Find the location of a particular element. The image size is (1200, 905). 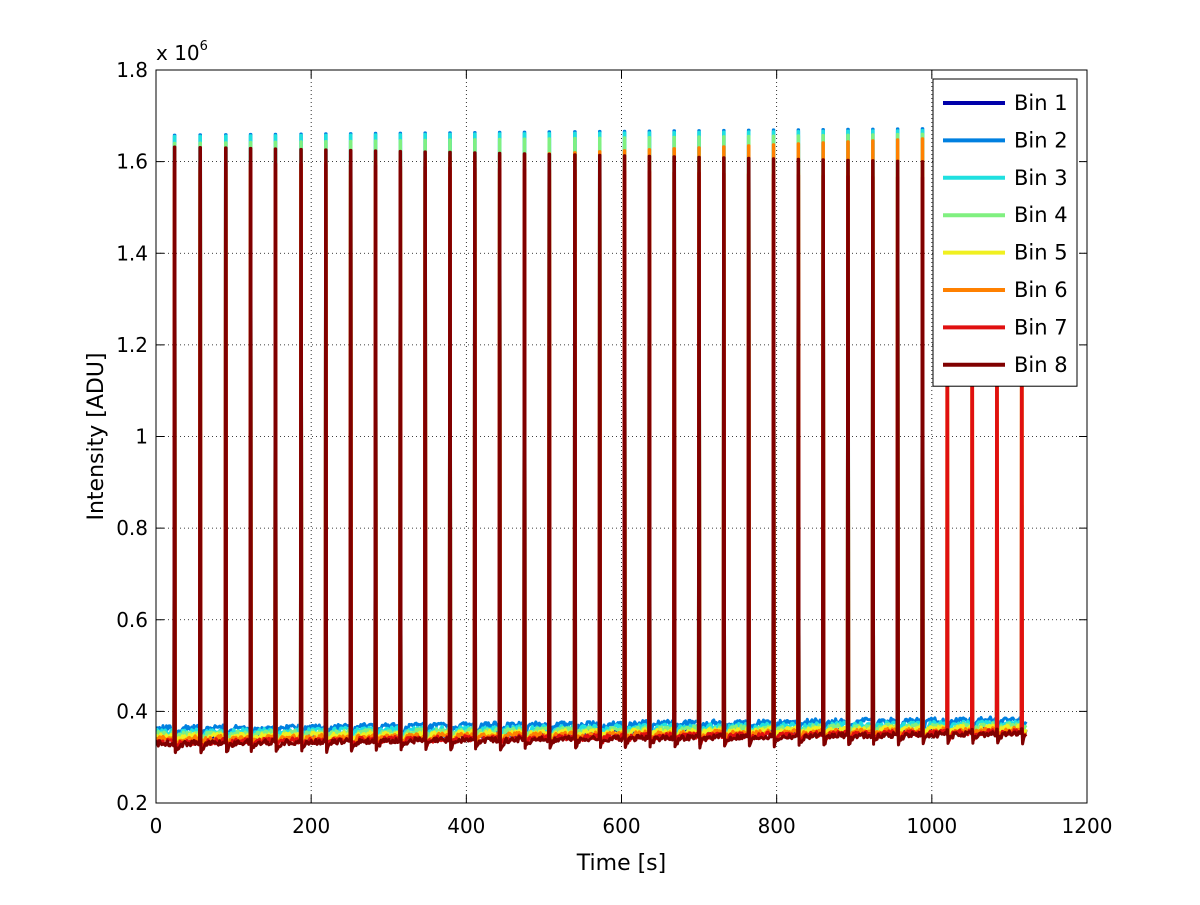

y-tick-label: 1.4 is located at coordinates (132, 253).